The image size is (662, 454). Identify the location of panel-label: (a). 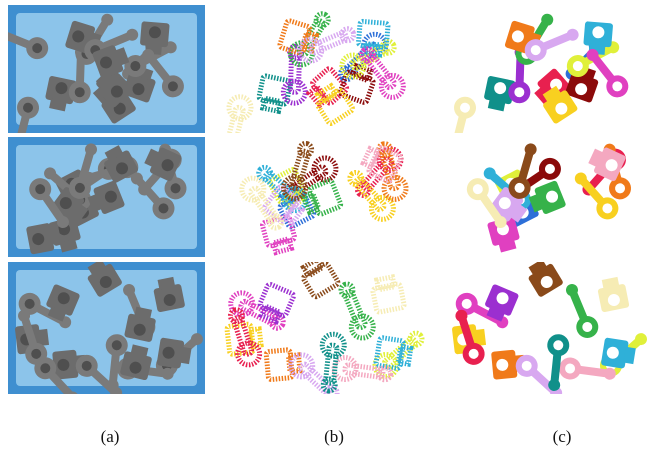
(110, 436).